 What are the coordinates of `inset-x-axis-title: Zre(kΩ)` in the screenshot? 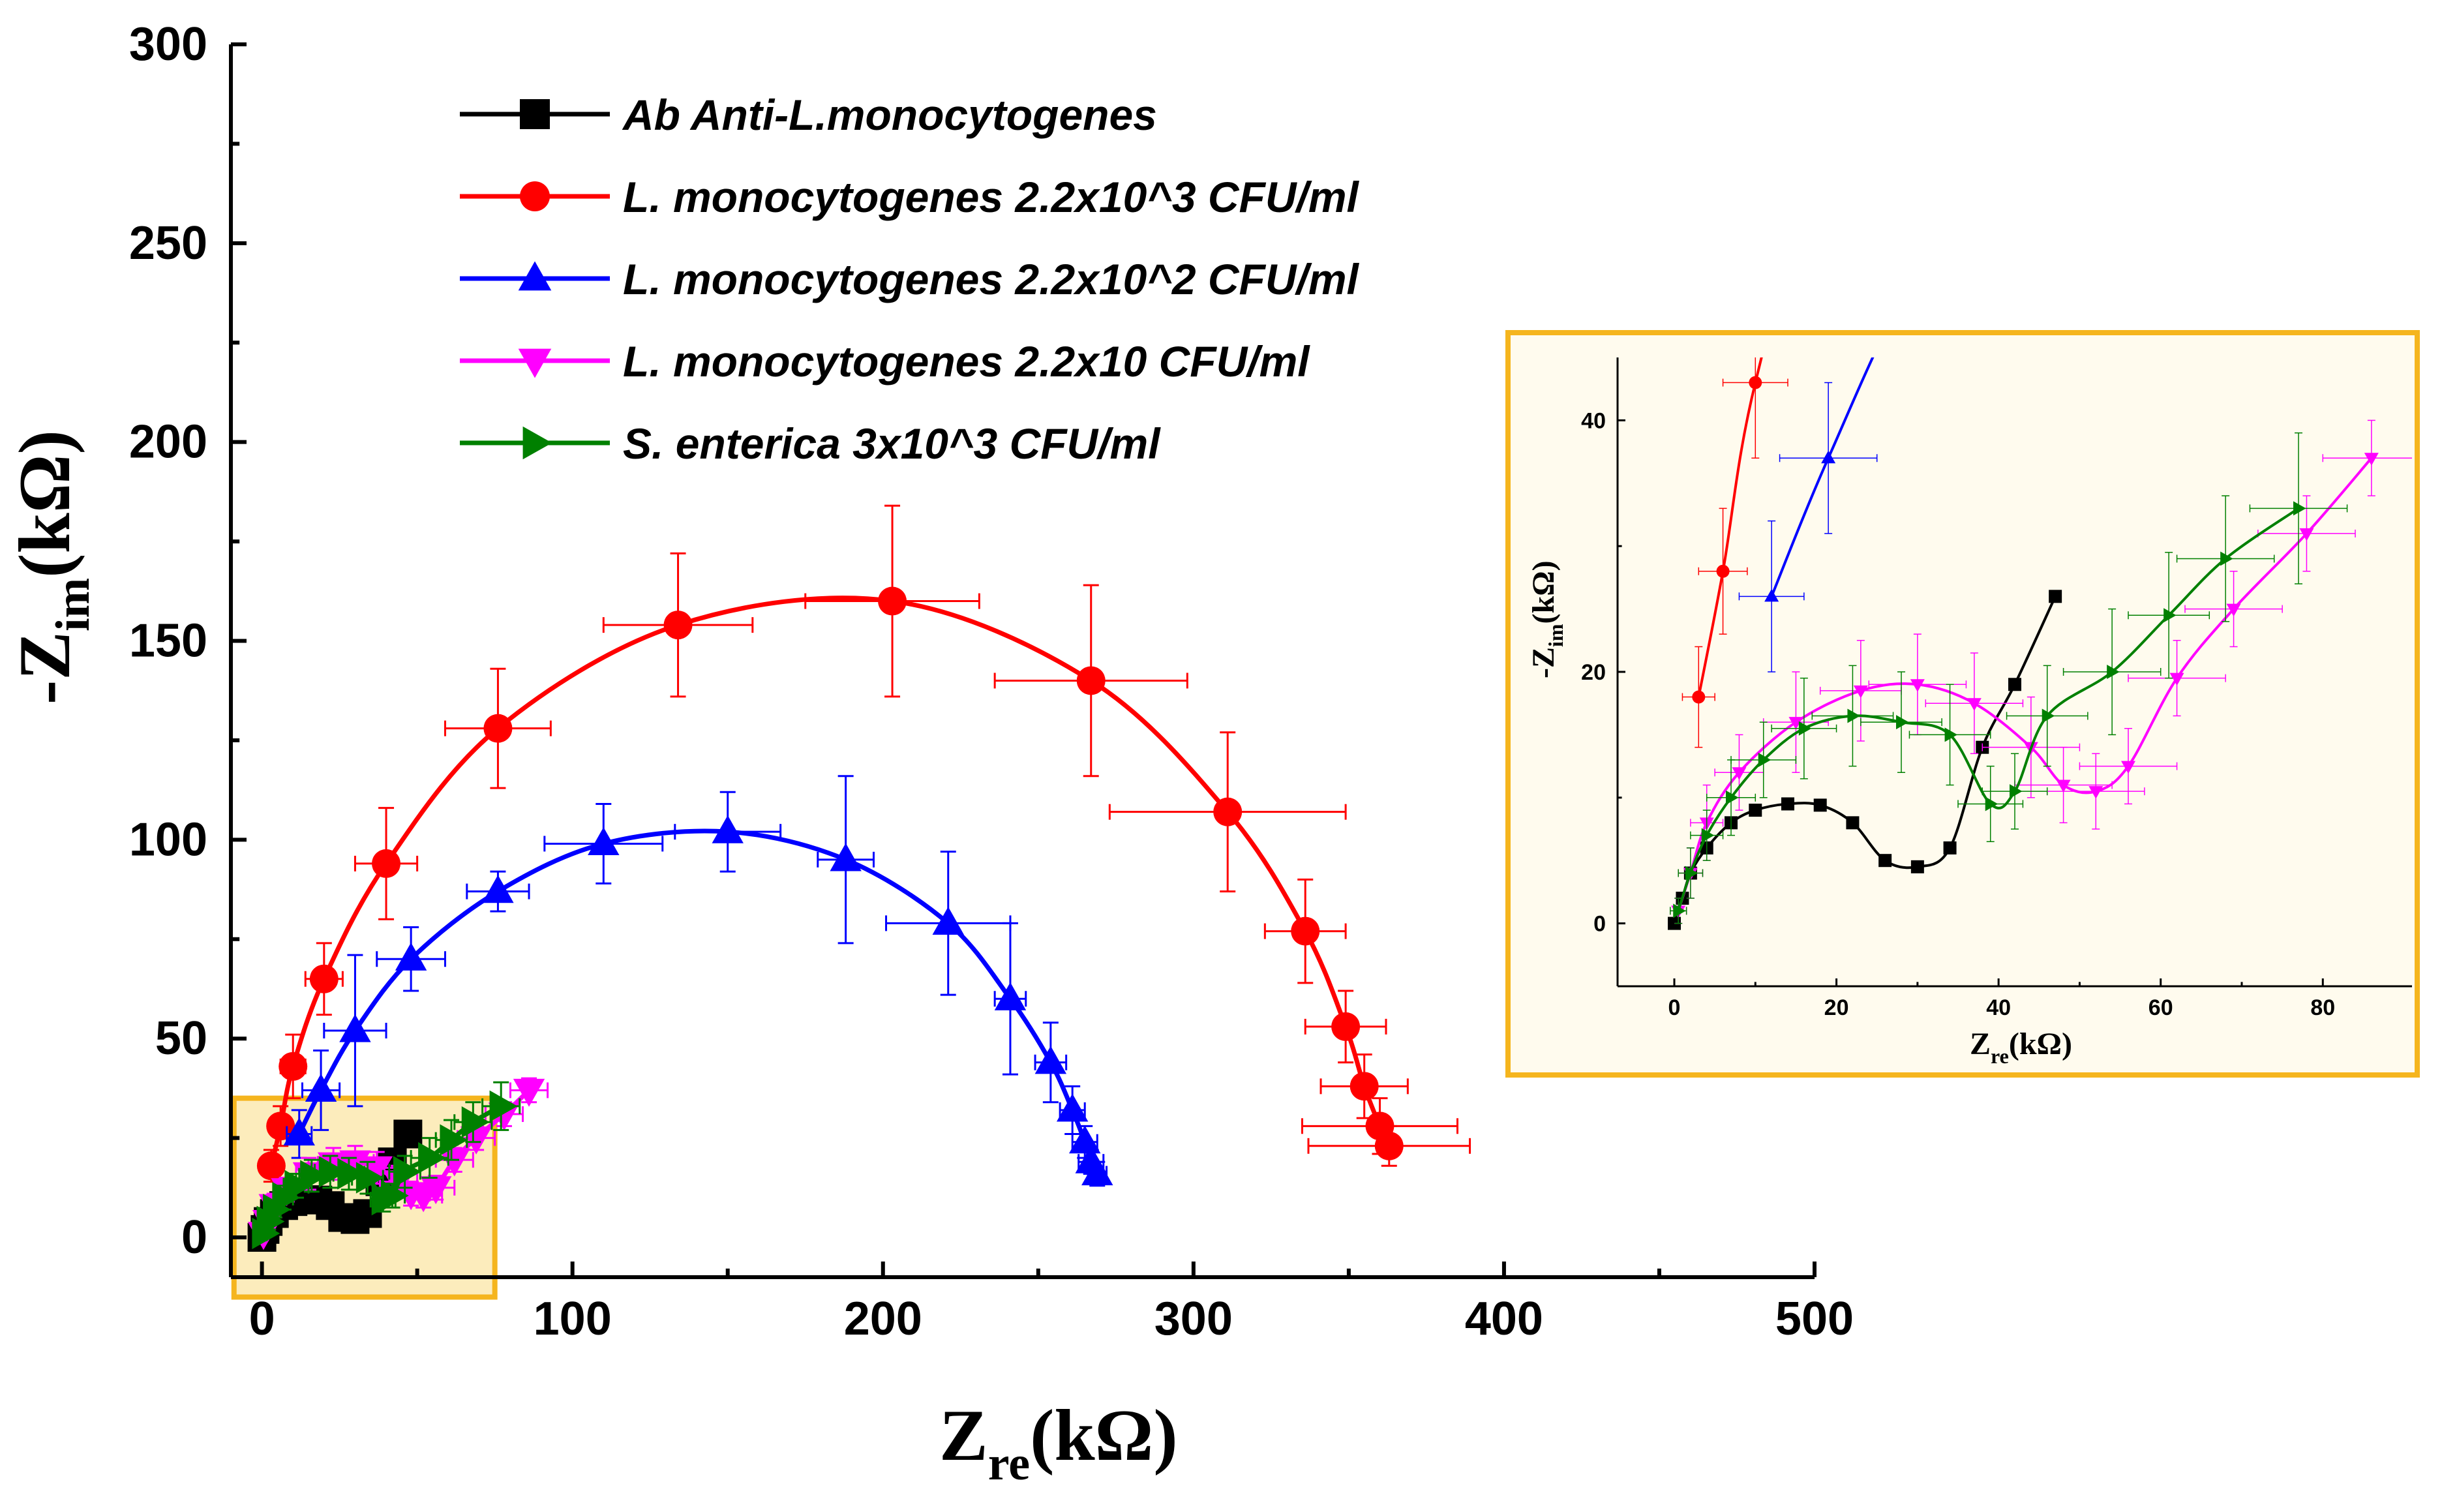 It's located at (2021, 1047).